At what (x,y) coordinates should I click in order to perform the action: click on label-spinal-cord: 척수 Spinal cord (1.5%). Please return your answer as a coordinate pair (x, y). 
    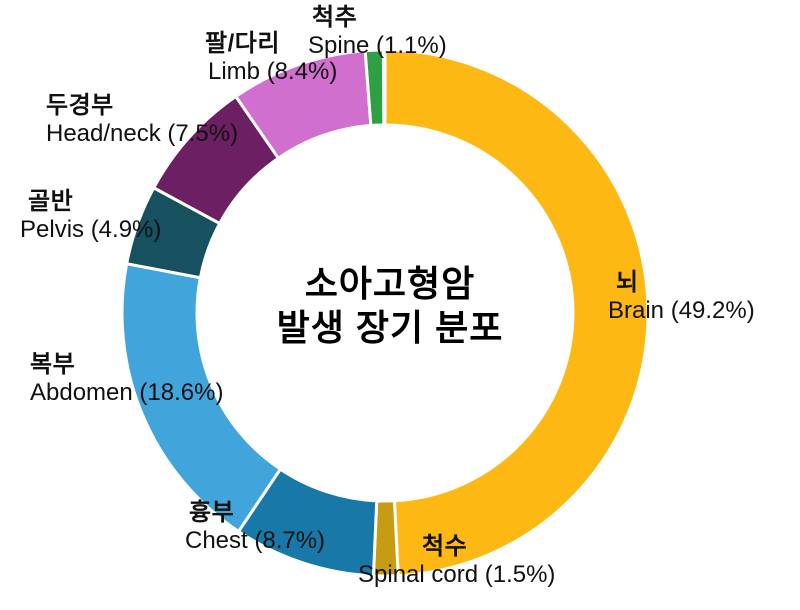
    Looking at the image, I should click on (456, 561).